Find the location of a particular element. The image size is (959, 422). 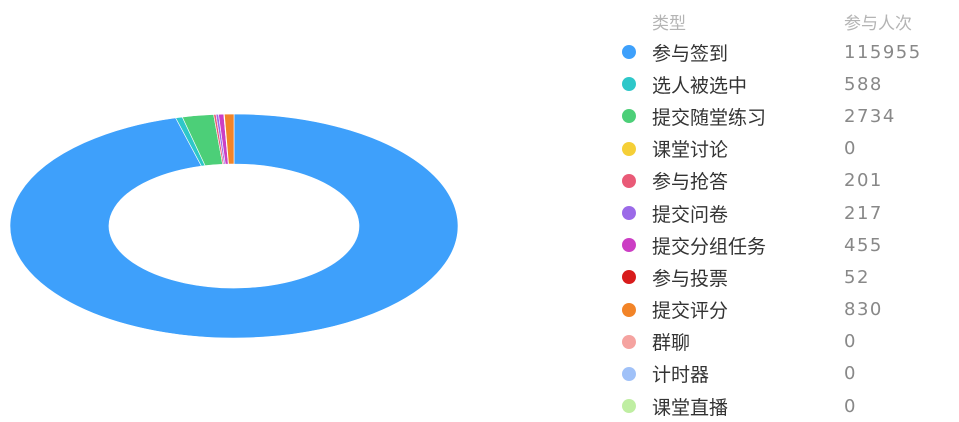

legend-item: 选人被选中 588 is located at coordinates (786, 84).